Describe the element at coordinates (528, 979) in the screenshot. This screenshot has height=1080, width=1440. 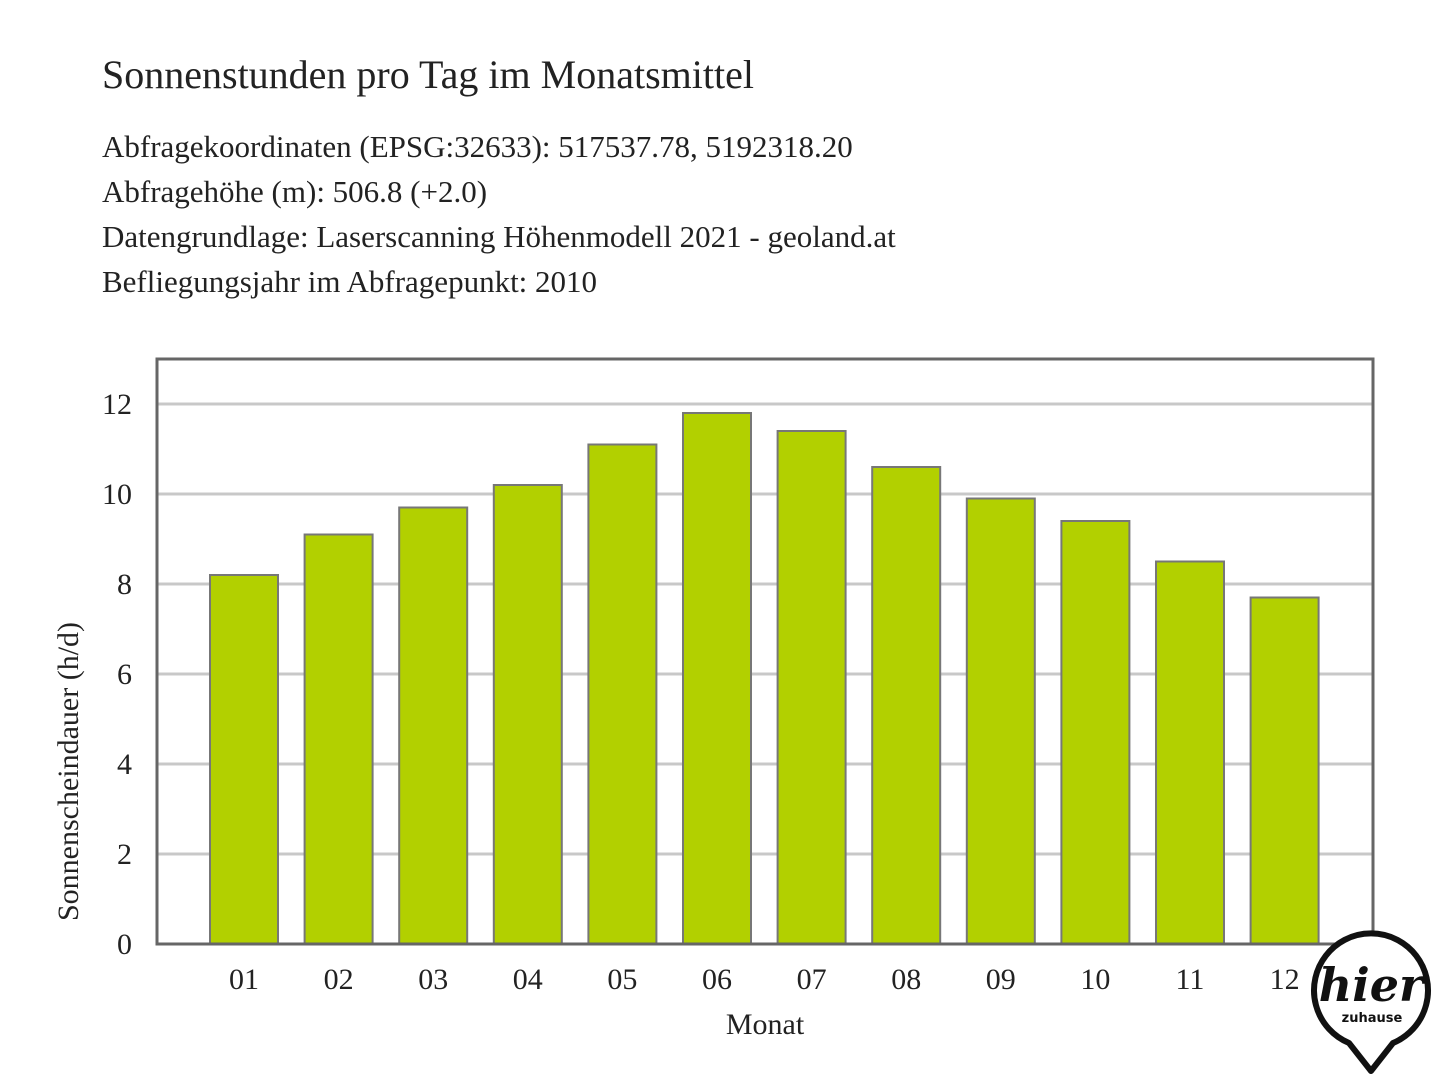
I see `x-tick-label: 04` at that location.